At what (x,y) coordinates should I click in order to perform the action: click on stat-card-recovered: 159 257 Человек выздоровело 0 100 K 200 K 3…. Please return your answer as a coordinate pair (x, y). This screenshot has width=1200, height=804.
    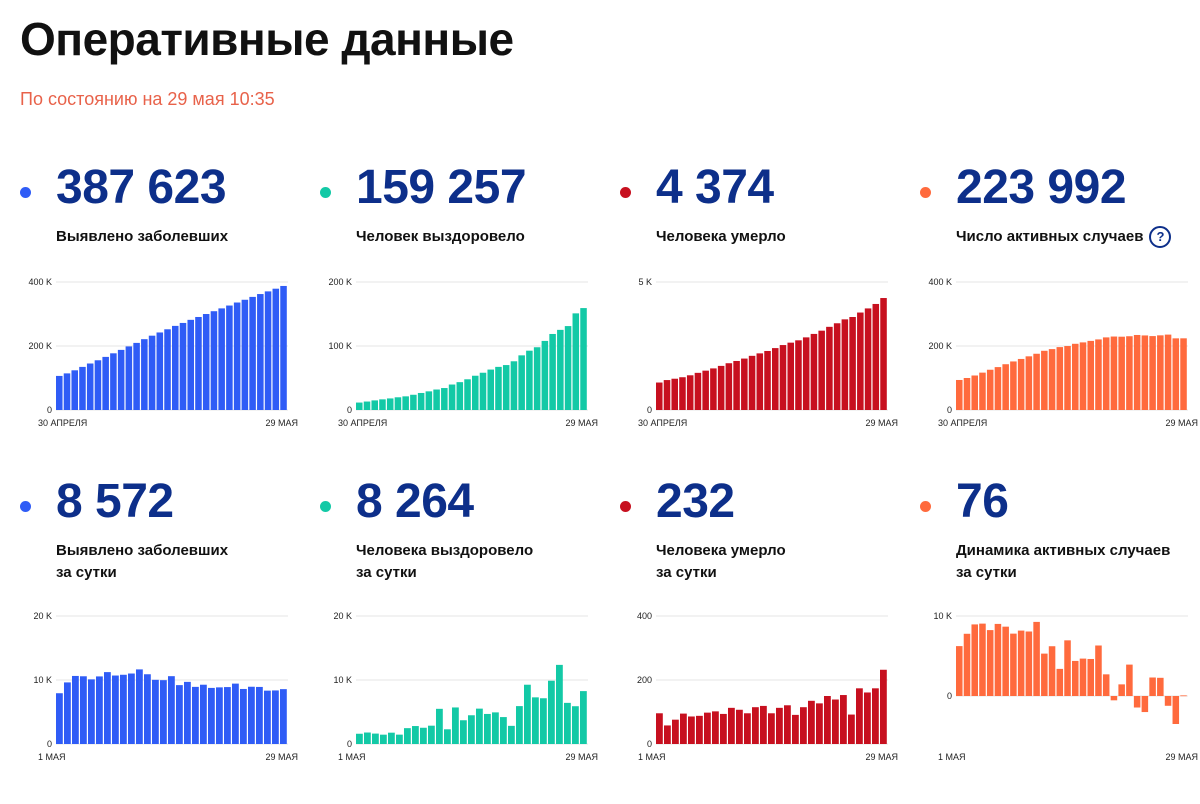
    Looking at the image, I should click on (465, 325).